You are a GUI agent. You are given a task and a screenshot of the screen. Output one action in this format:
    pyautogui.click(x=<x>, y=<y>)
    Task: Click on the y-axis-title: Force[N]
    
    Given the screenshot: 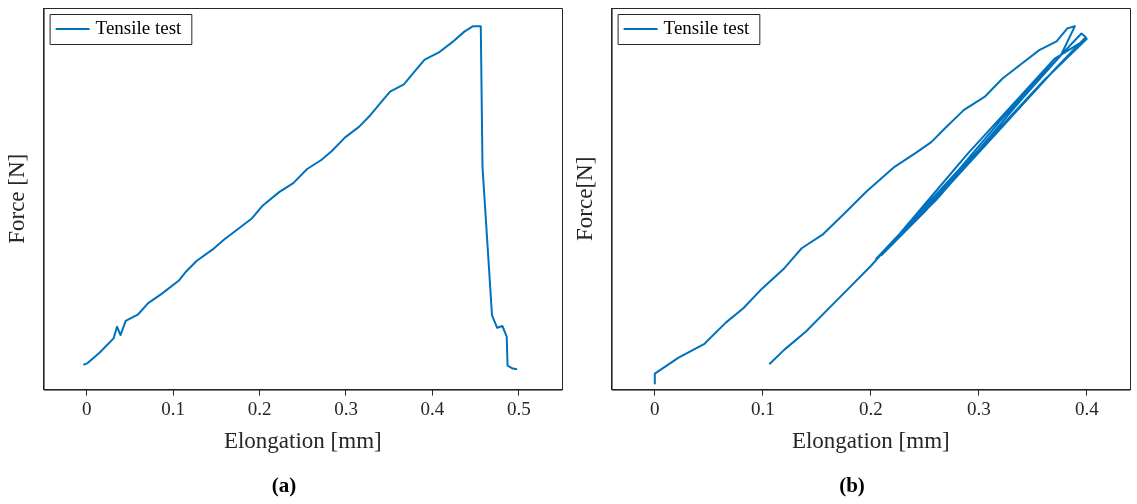 What is the action you would take?
    pyautogui.click(x=584, y=198)
    